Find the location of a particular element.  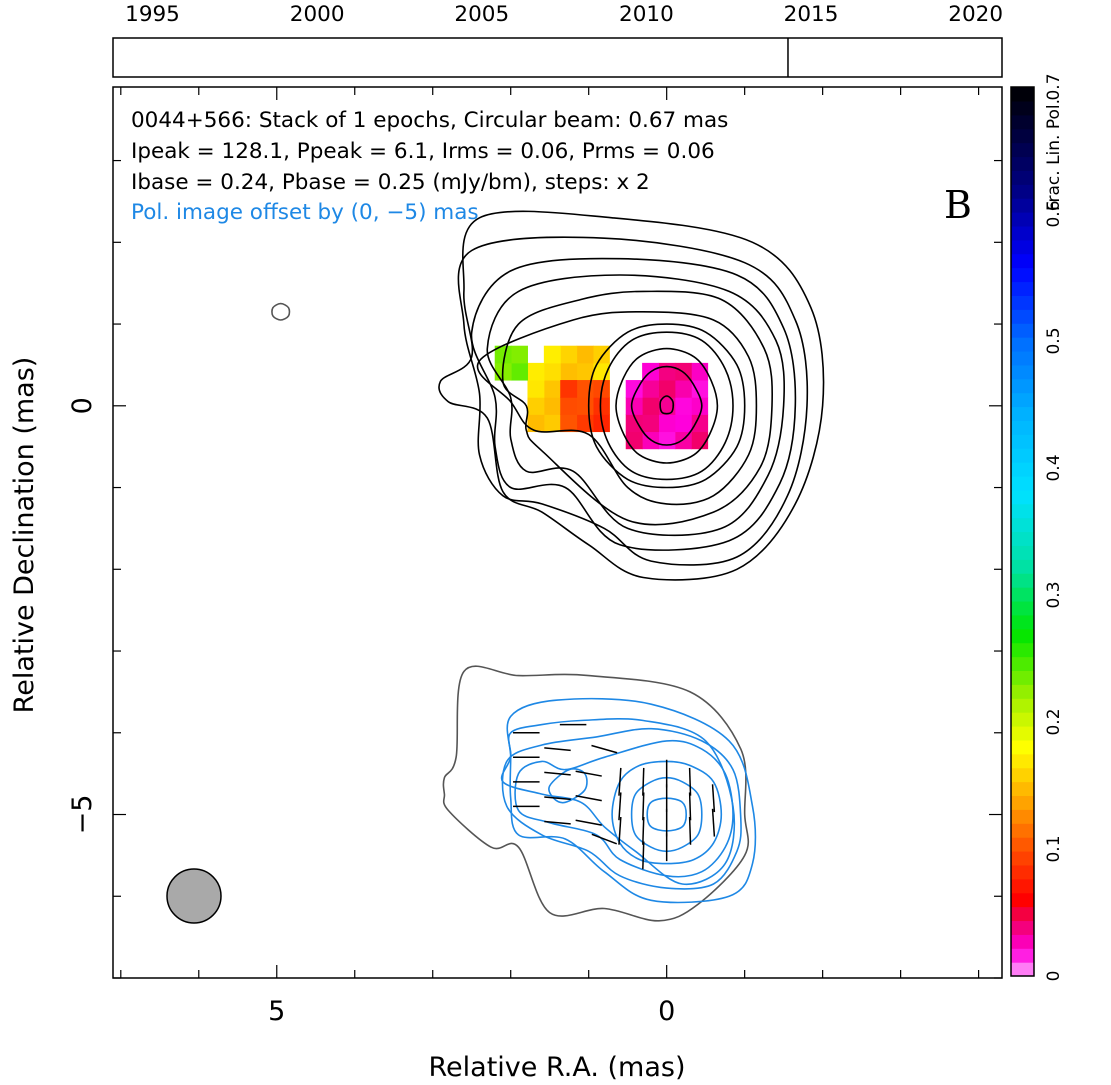

y-tick-label: −5 is located at coordinates (82, 815).